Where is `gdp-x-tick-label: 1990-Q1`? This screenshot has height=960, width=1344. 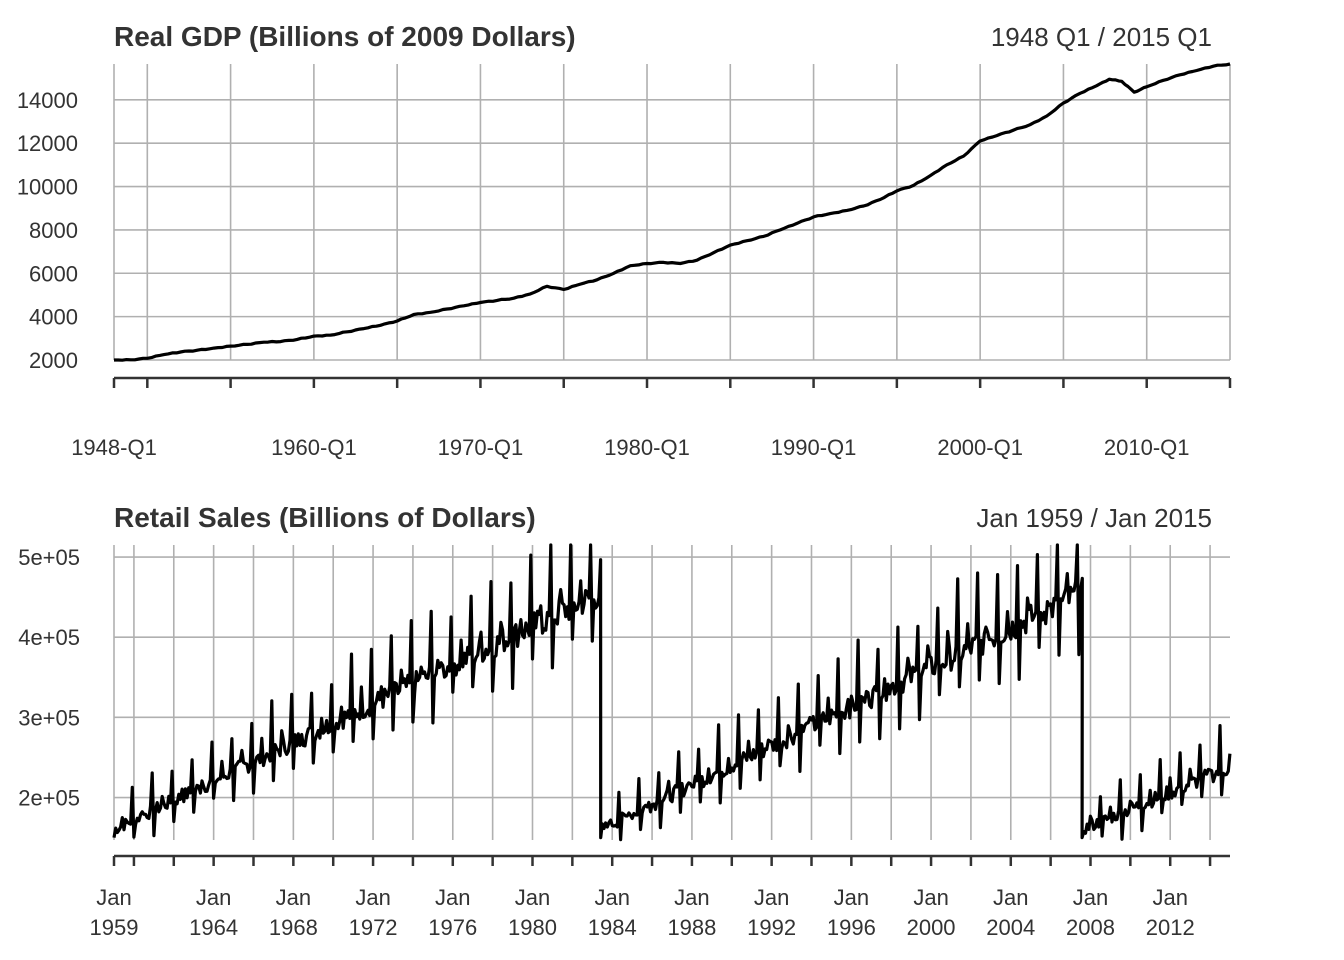
gdp-x-tick-label: 1990-Q1 is located at coordinates (814, 447).